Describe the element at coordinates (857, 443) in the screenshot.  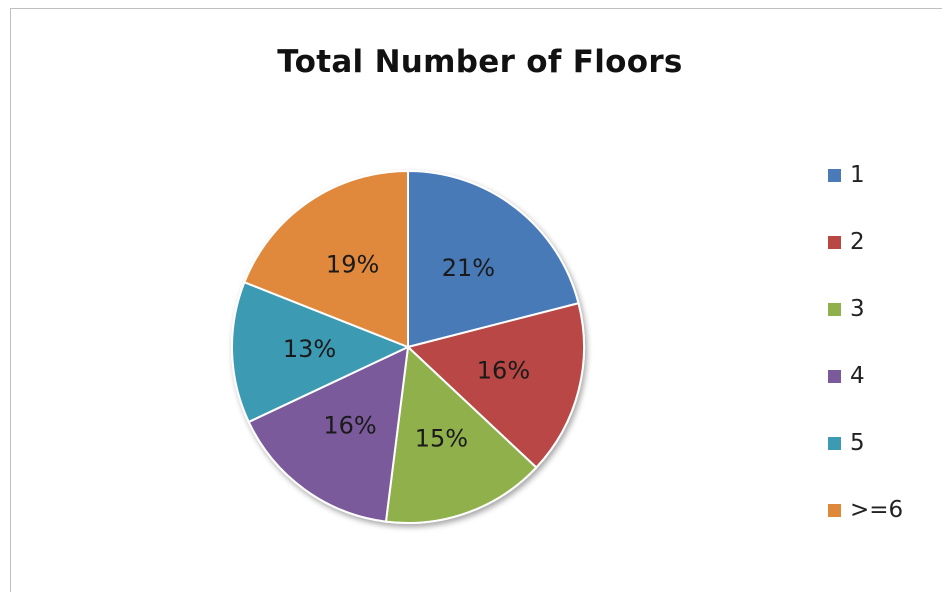
I see `legend-label: 5` at that location.